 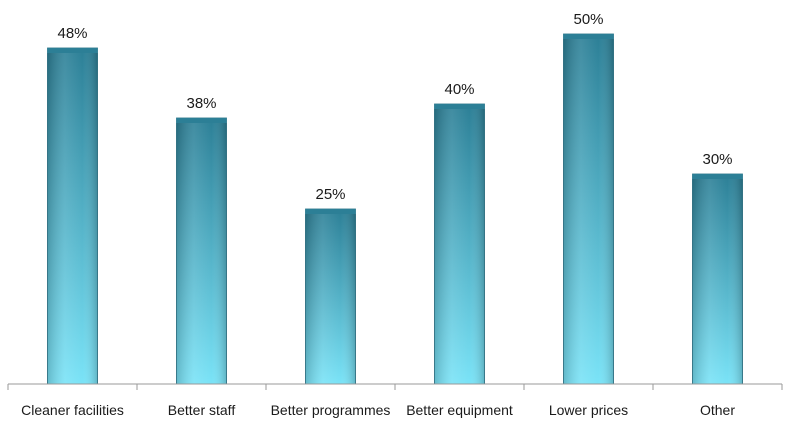 I want to click on category-label: Cleaner facilities, so click(x=72, y=410).